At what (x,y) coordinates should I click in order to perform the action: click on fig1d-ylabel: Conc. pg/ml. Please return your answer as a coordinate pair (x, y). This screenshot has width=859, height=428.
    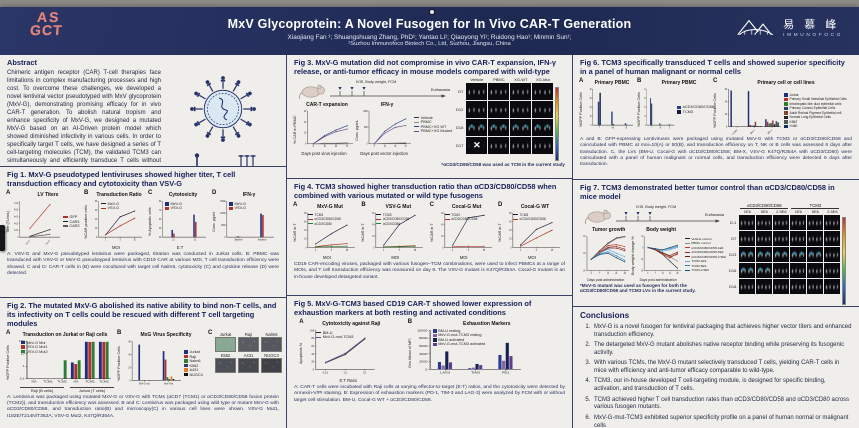
    Looking at the image, I should click on (214, 221).